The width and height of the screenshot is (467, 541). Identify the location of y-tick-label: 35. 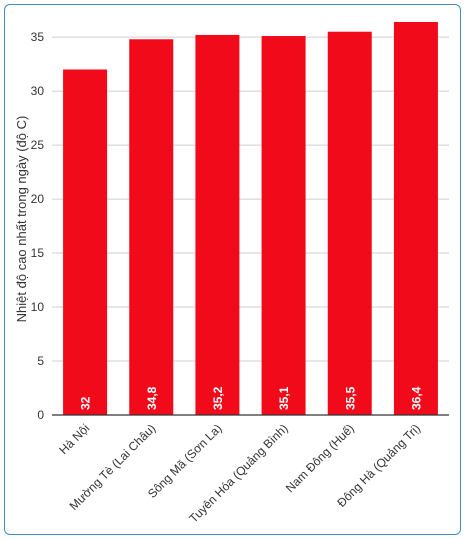
(38, 37).